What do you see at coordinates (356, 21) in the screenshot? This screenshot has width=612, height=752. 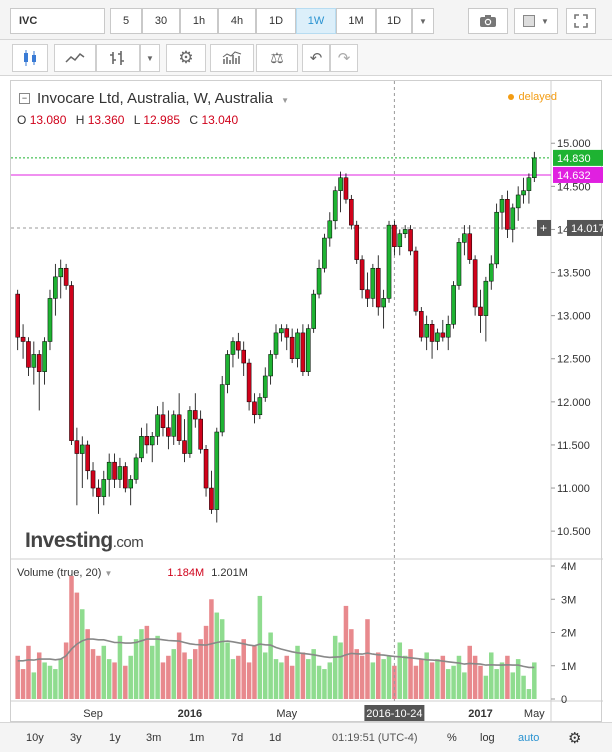 I see `interval-1m-button: 1M` at bounding box center [356, 21].